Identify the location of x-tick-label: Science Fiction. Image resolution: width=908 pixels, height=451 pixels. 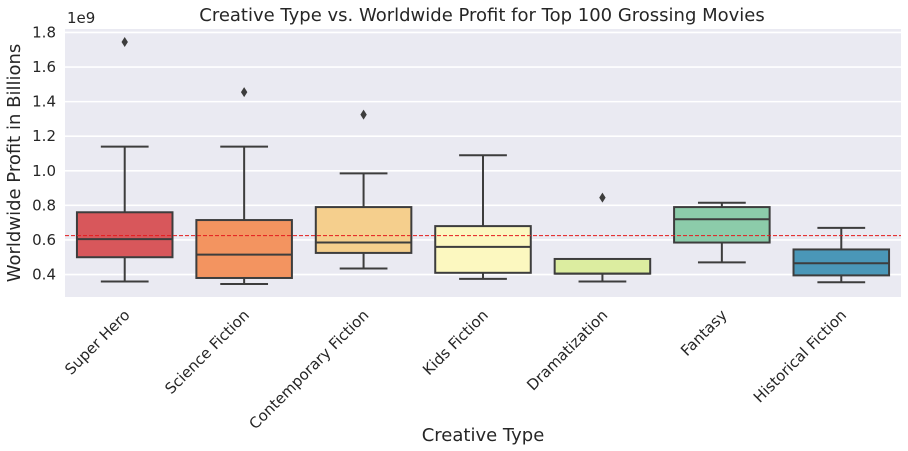
(207, 352).